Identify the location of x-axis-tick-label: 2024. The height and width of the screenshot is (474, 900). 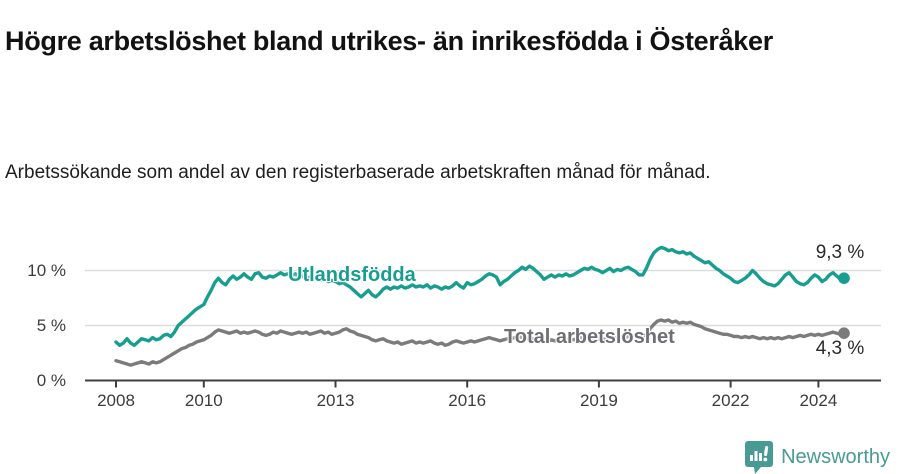
(818, 400).